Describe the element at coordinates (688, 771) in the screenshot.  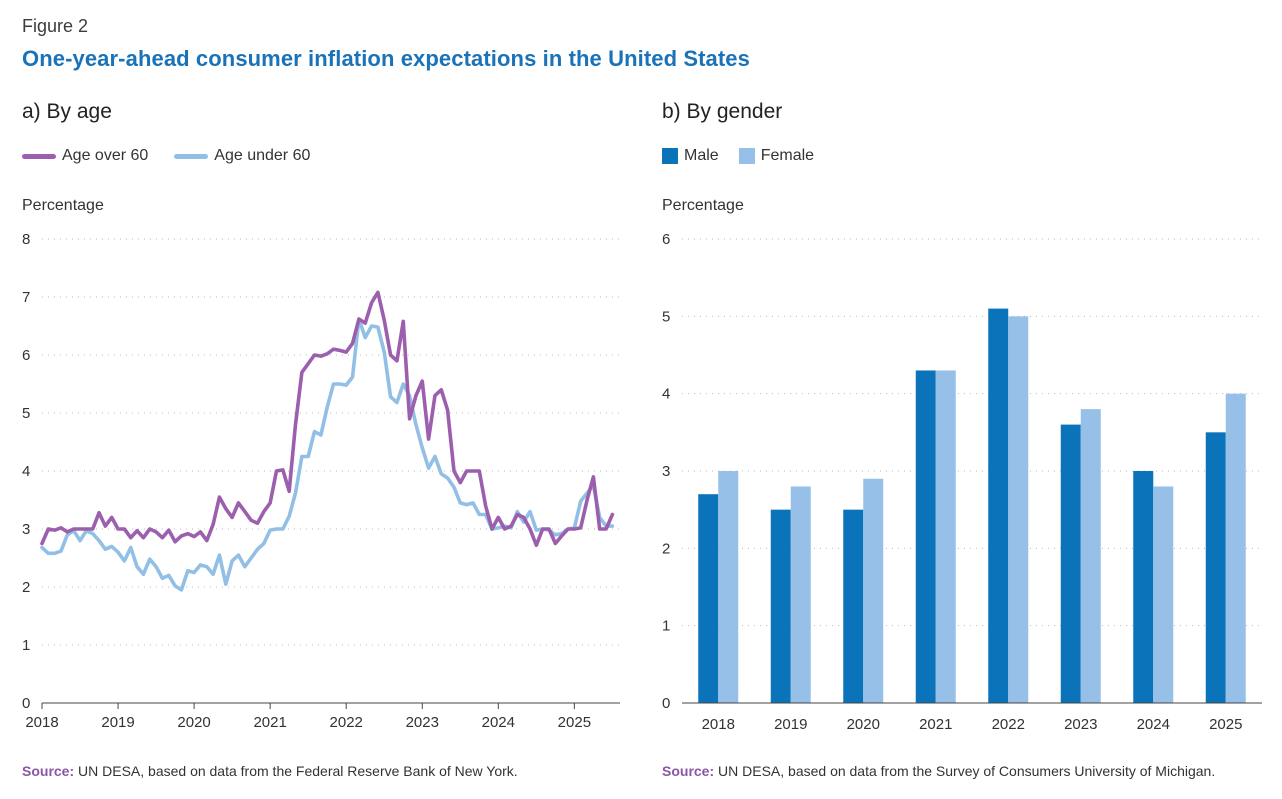
I see `panel-b-source-label: Source:` at that location.